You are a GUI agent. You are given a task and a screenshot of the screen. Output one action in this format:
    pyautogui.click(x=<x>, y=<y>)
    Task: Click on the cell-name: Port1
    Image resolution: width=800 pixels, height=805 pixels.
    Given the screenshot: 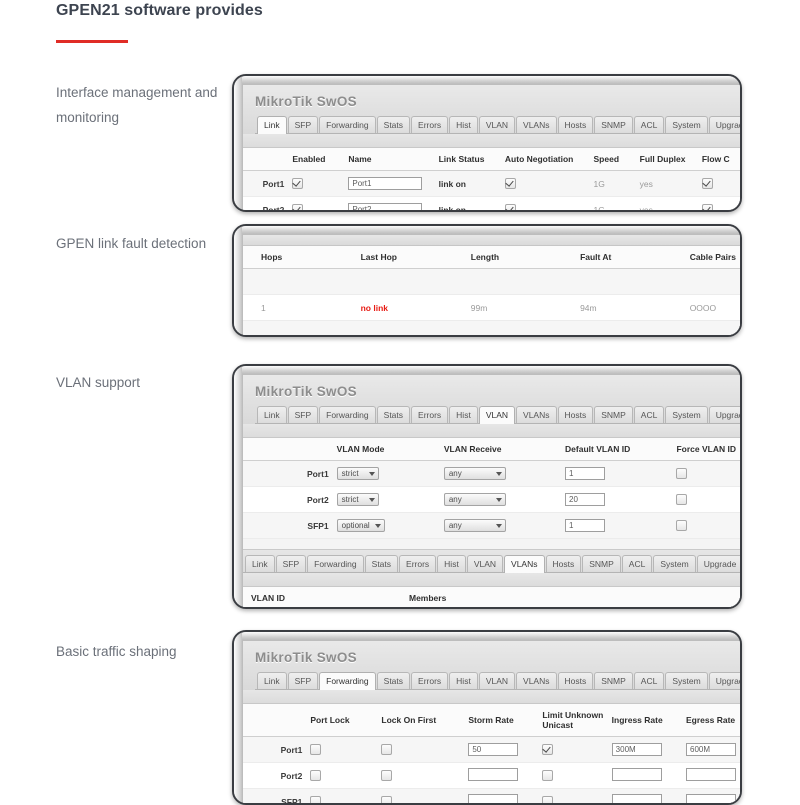 What is the action you would take?
    pyautogui.click(x=389, y=183)
    